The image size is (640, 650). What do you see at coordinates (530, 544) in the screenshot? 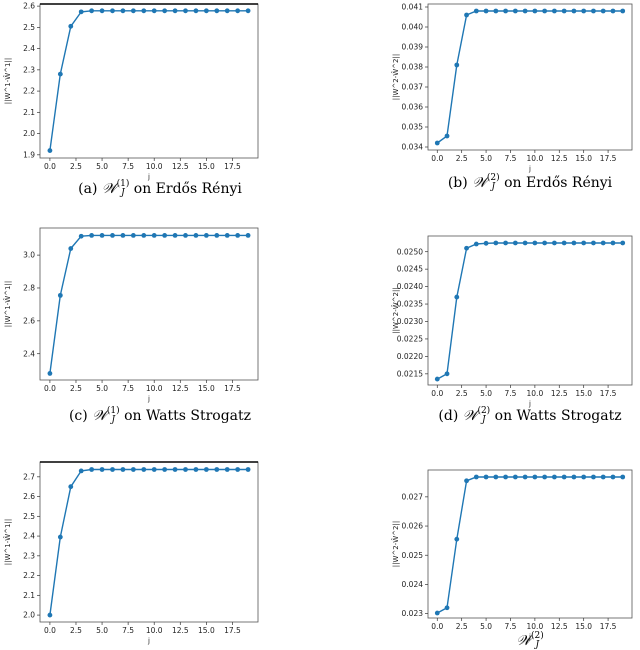
I see `plot-frame` at bounding box center [530, 544].